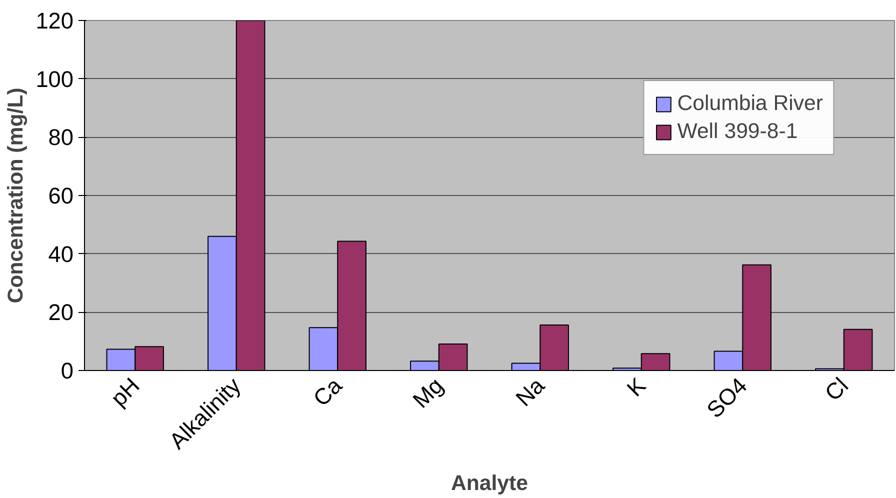 This screenshot has height=498, width=896. I want to click on x-tick-label: Cl, so click(837, 389).